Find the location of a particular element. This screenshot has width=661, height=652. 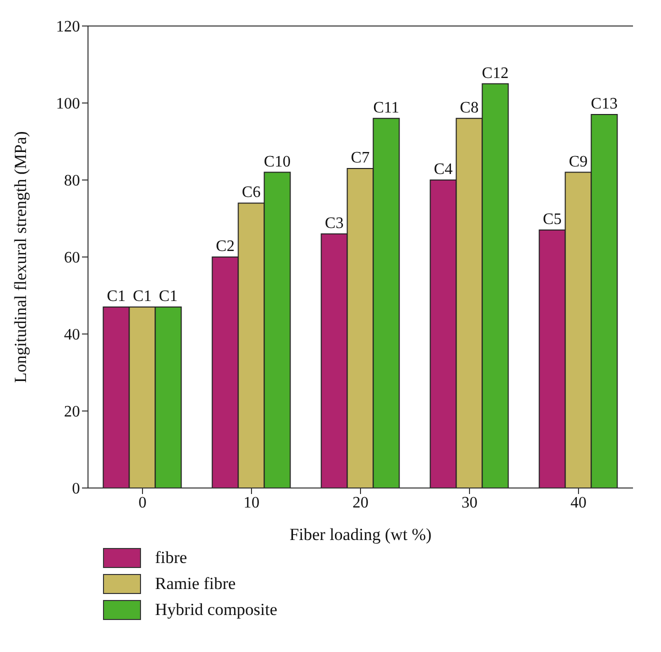

data-label: C9 is located at coordinates (578, 161).